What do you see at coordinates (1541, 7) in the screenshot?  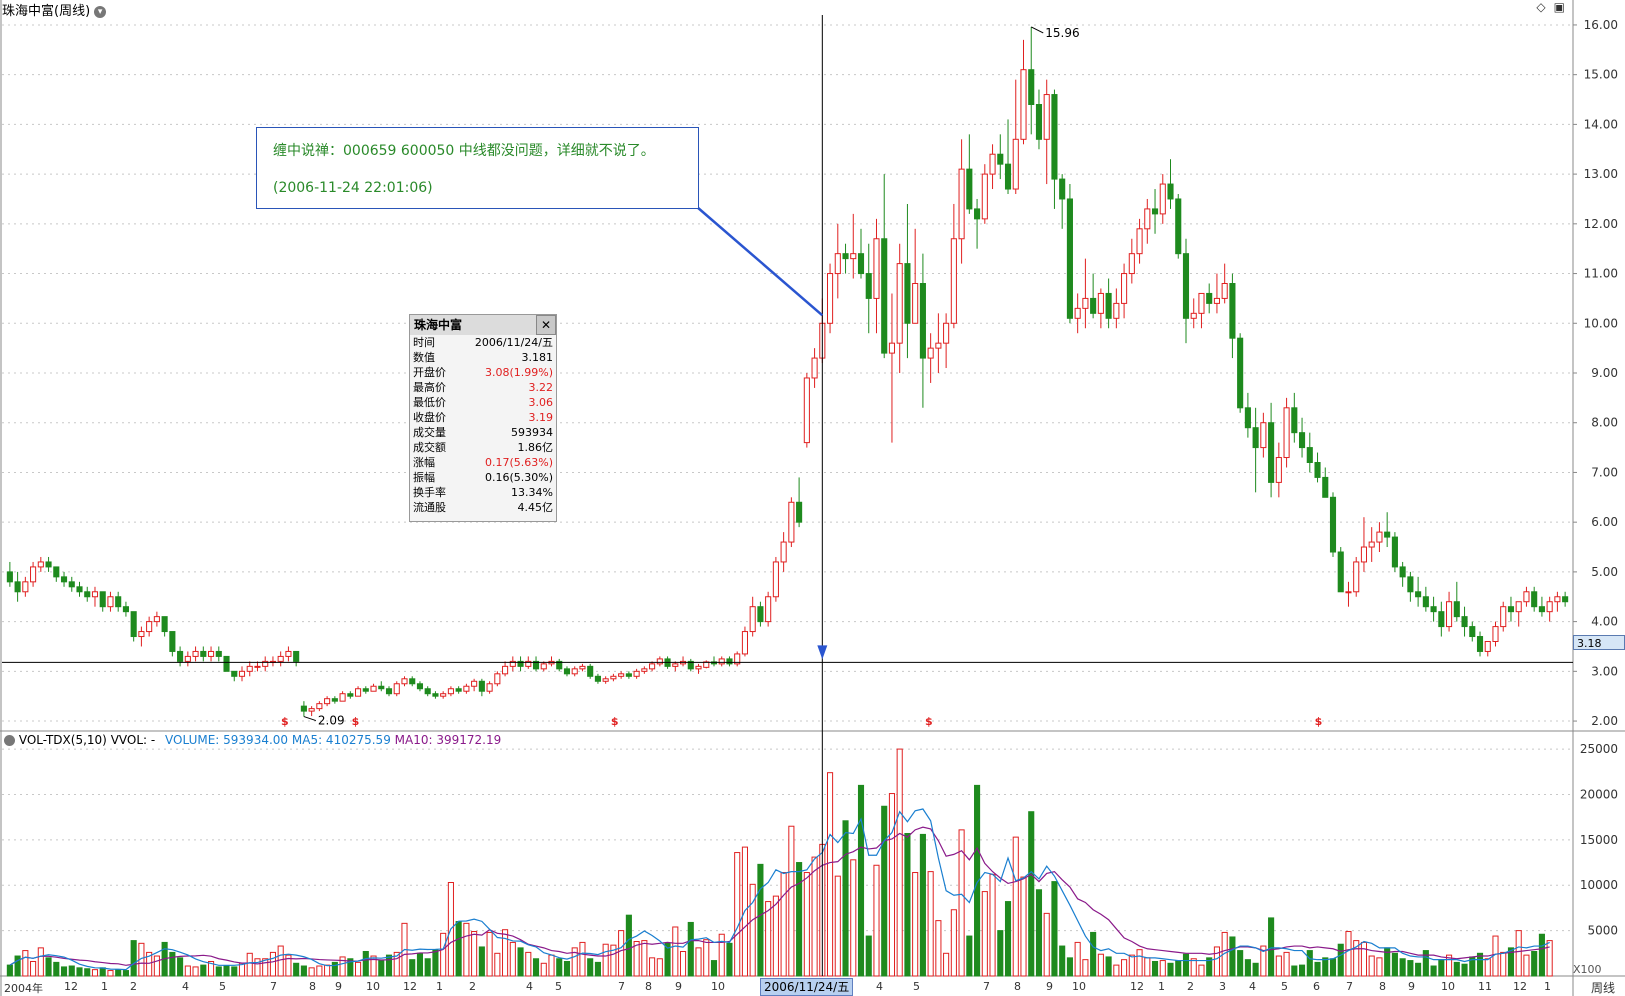 I see `diamond-icon: ◇` at bounding box center [1541, 7].